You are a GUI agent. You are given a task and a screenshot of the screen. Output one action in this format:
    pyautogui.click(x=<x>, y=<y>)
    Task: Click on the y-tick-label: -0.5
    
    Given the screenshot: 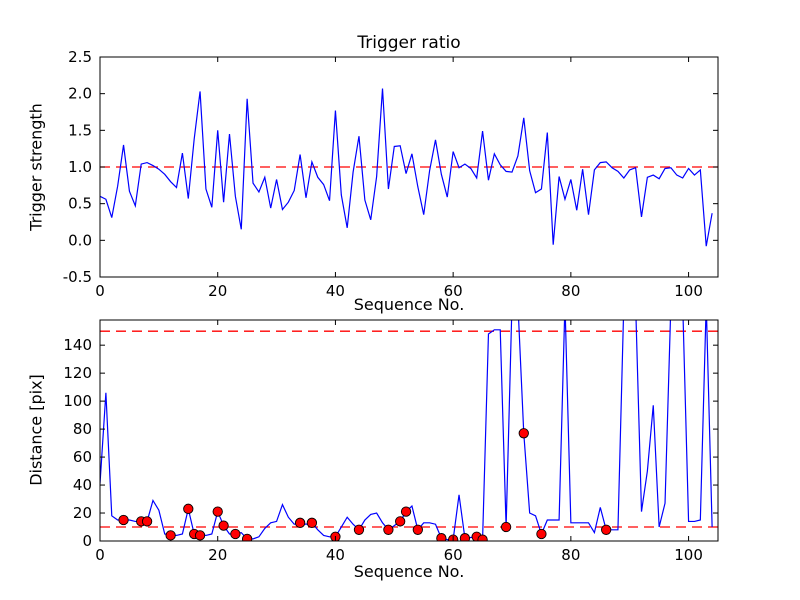 What is the action you would take?
    pyautogui.click(x=77, y=277)
    